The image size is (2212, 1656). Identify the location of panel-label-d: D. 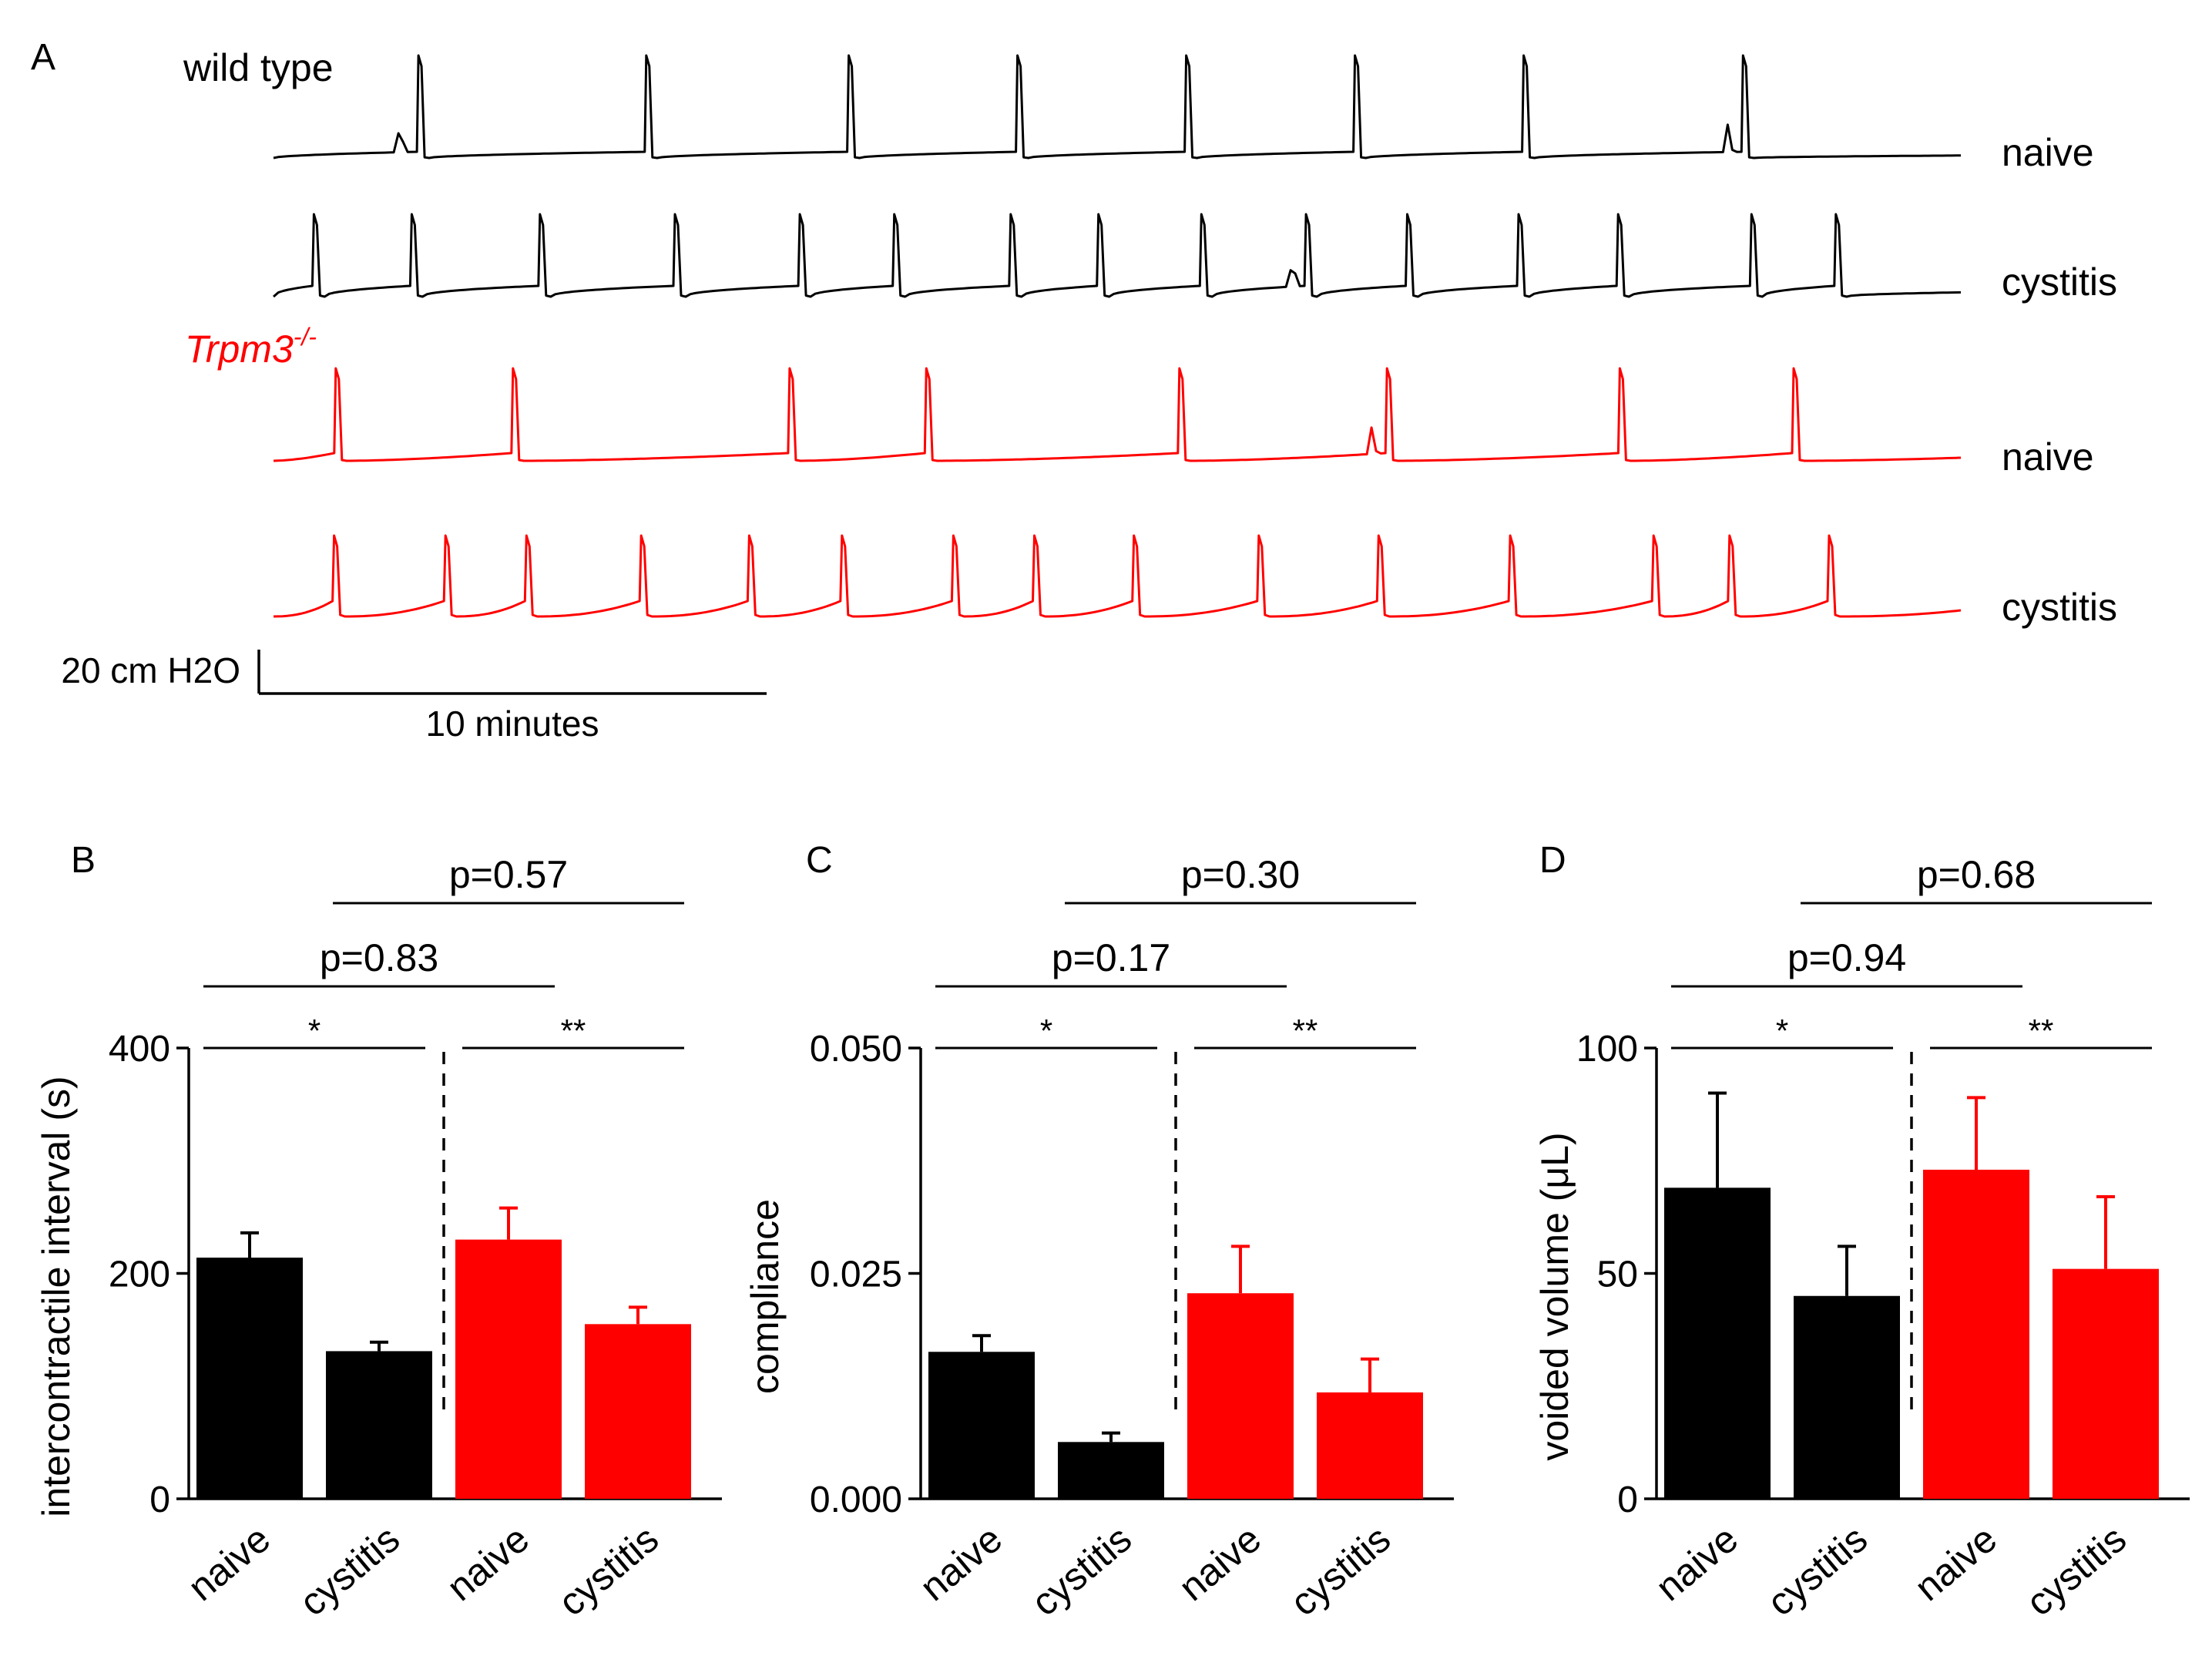
(1553, 860).